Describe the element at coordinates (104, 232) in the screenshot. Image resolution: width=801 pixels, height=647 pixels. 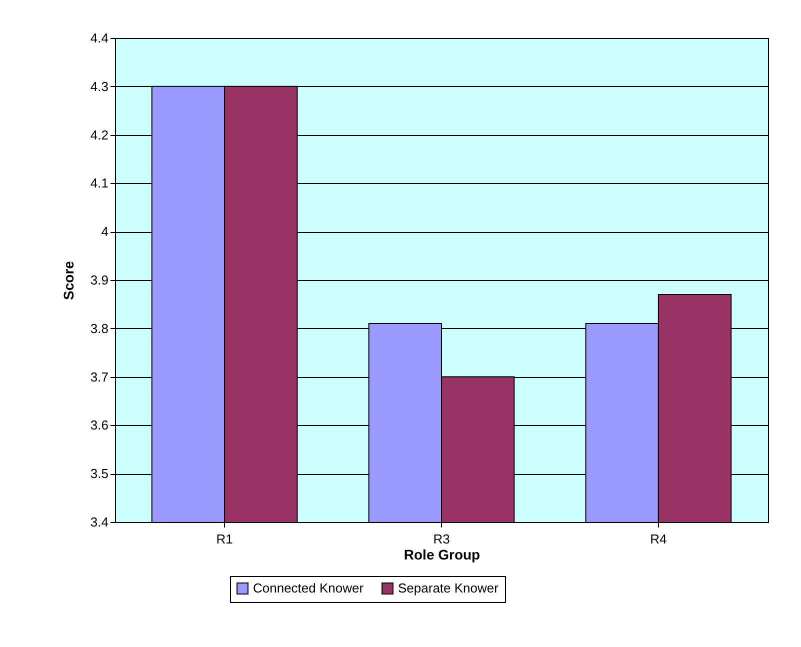
I see `y-tick-label: 4` at that location.